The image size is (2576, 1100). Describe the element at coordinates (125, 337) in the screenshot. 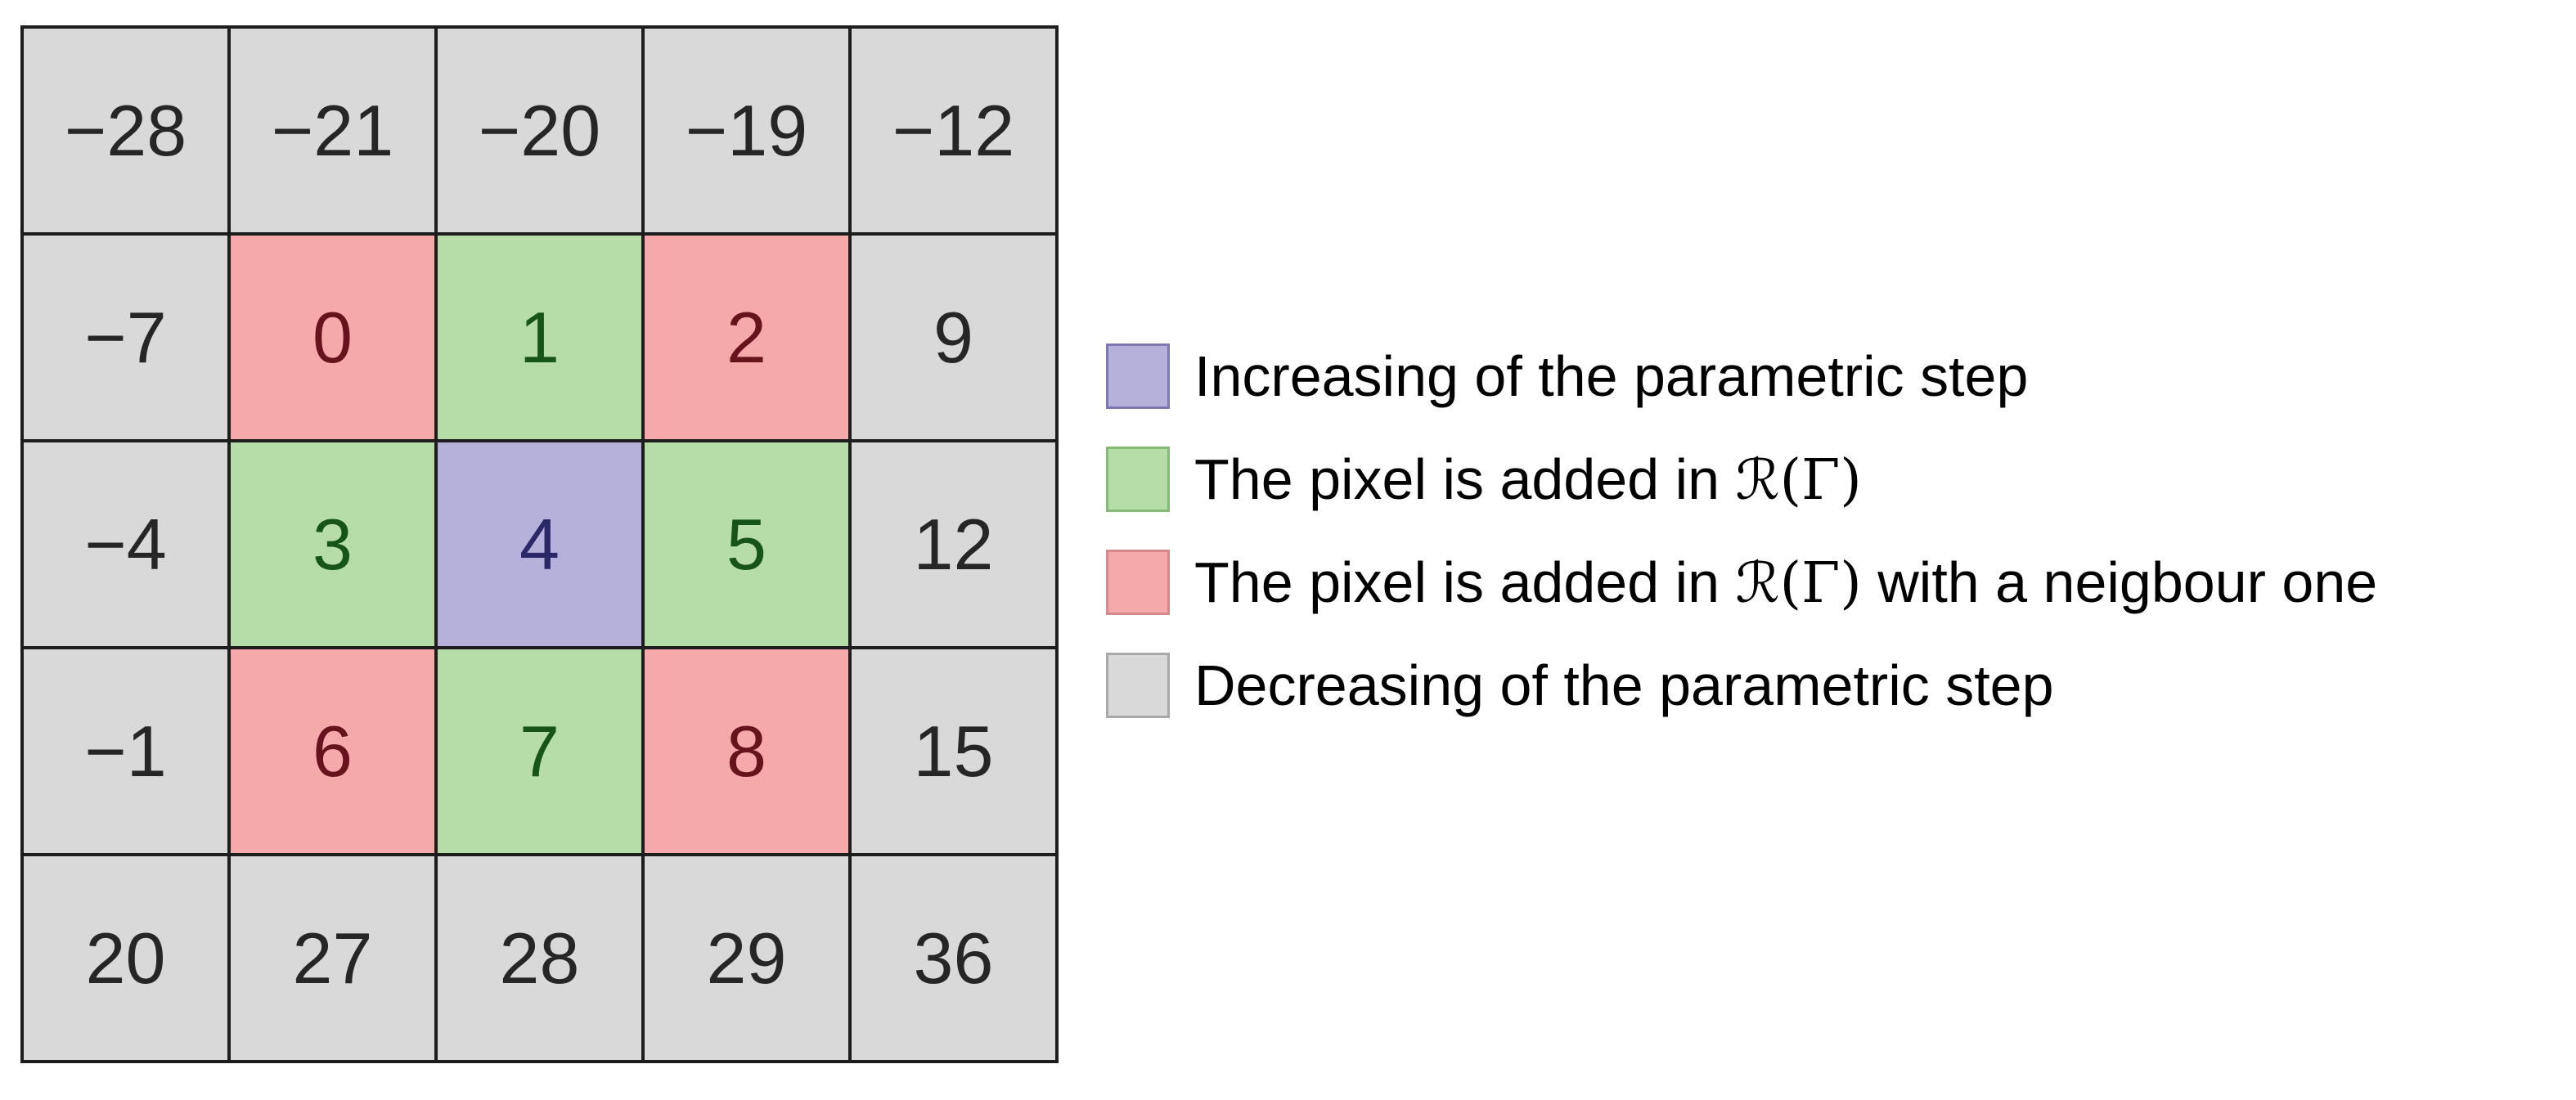

I see `grid-cell: −7` at that location.